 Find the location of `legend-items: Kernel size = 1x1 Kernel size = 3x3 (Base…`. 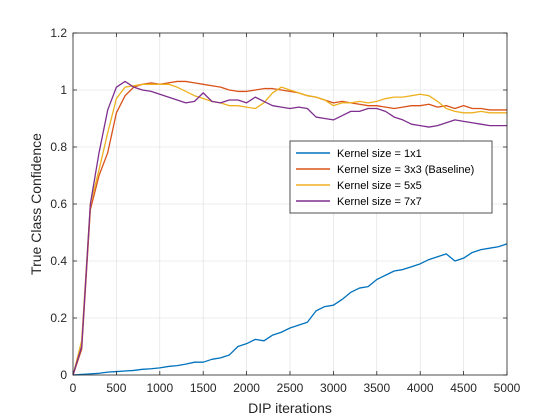

legend-items: Kernel size = 1x1 Kernel size = 3x3 (Base… is located at coordinates (385, 178).